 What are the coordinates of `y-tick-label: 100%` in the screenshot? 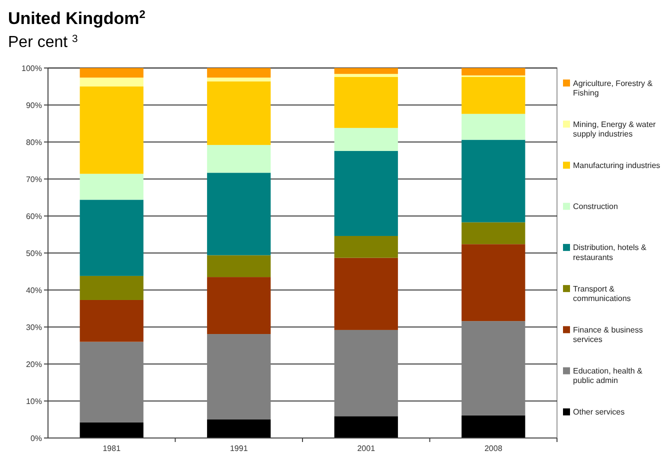 It's located at (32, 68).